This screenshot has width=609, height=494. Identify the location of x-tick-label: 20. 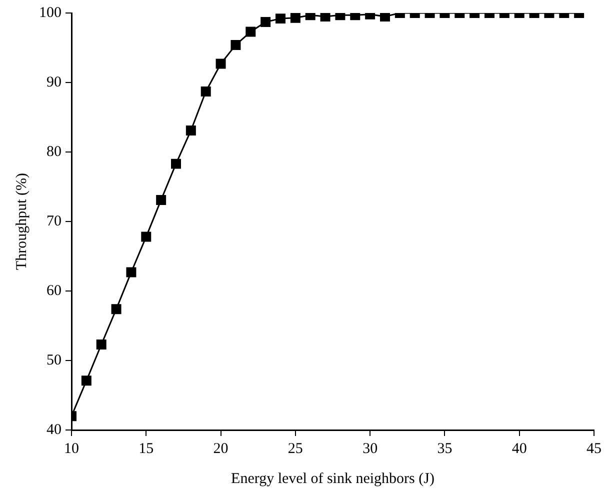
(220, 448).